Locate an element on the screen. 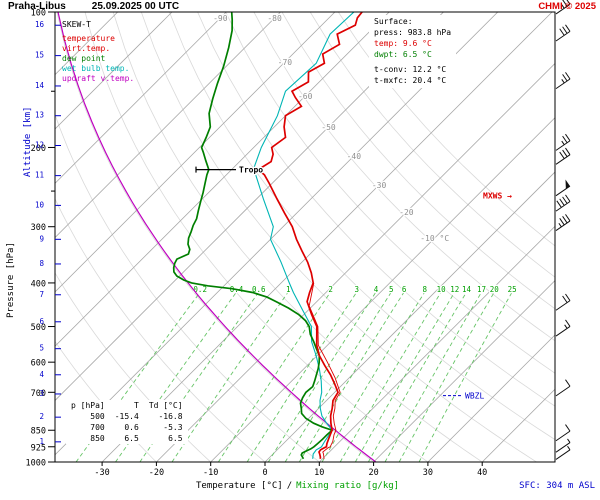  x-axis-titles: Temperature [°C] / Mixing ratio [g/kg] is located at coordinates (299, 486).